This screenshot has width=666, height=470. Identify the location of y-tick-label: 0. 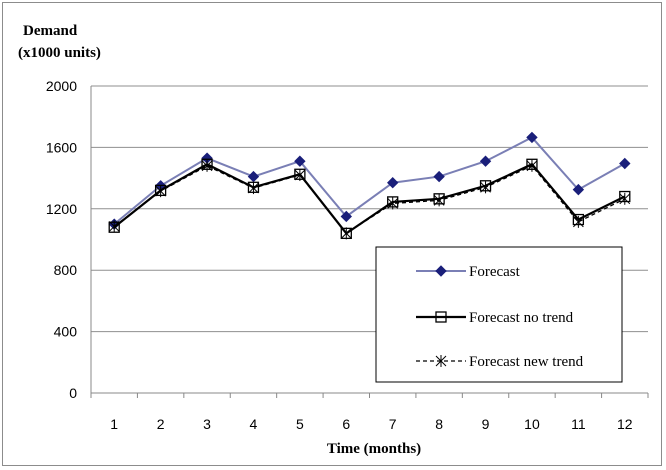
(73, 393).